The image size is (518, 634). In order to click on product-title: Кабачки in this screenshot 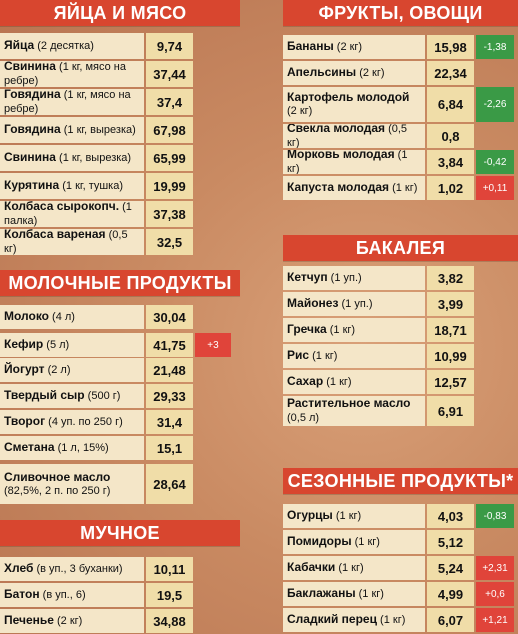, I will do `click(311, 567)`.